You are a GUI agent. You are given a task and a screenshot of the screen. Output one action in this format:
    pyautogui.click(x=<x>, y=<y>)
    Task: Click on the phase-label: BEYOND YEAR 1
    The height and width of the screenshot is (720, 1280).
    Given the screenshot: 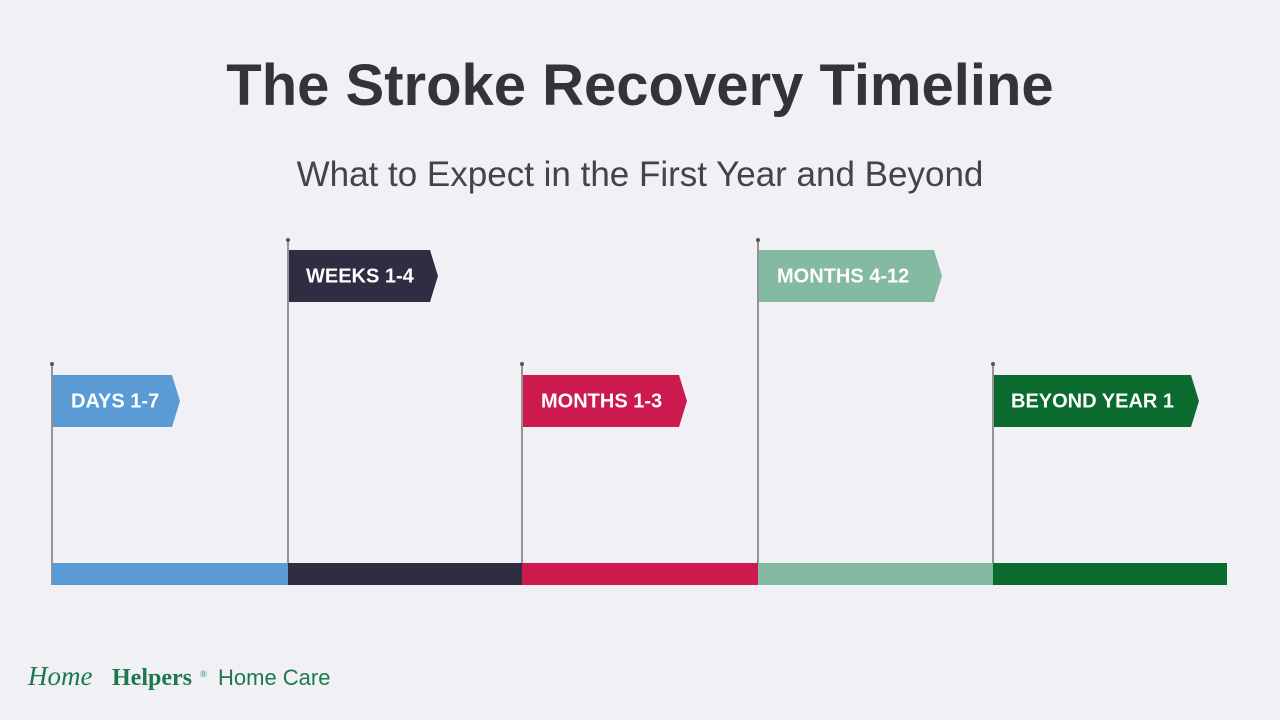 What is the action you would take?
    pyautogui.click(x=1092, y=401)
    